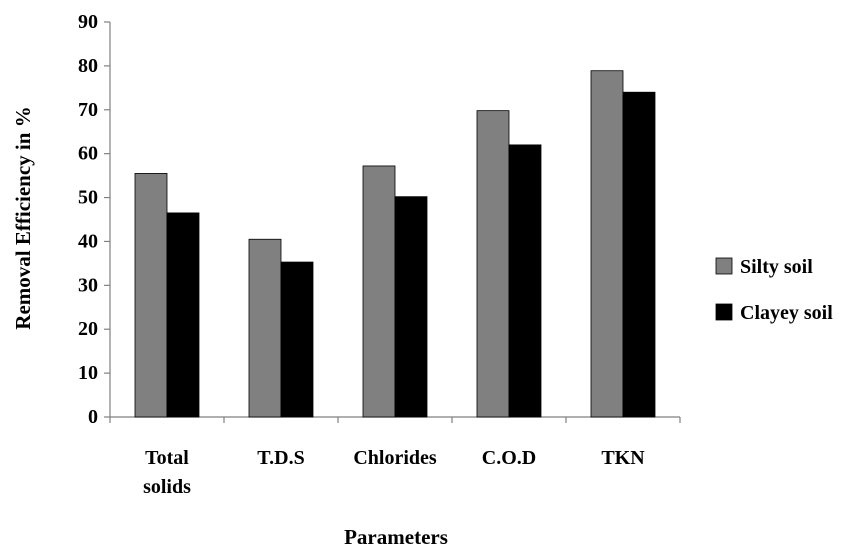  What do you see at coordinates (88, 22) in the screenshot?
I see `y-tick-label: 90` at bounding box center [88, 22].